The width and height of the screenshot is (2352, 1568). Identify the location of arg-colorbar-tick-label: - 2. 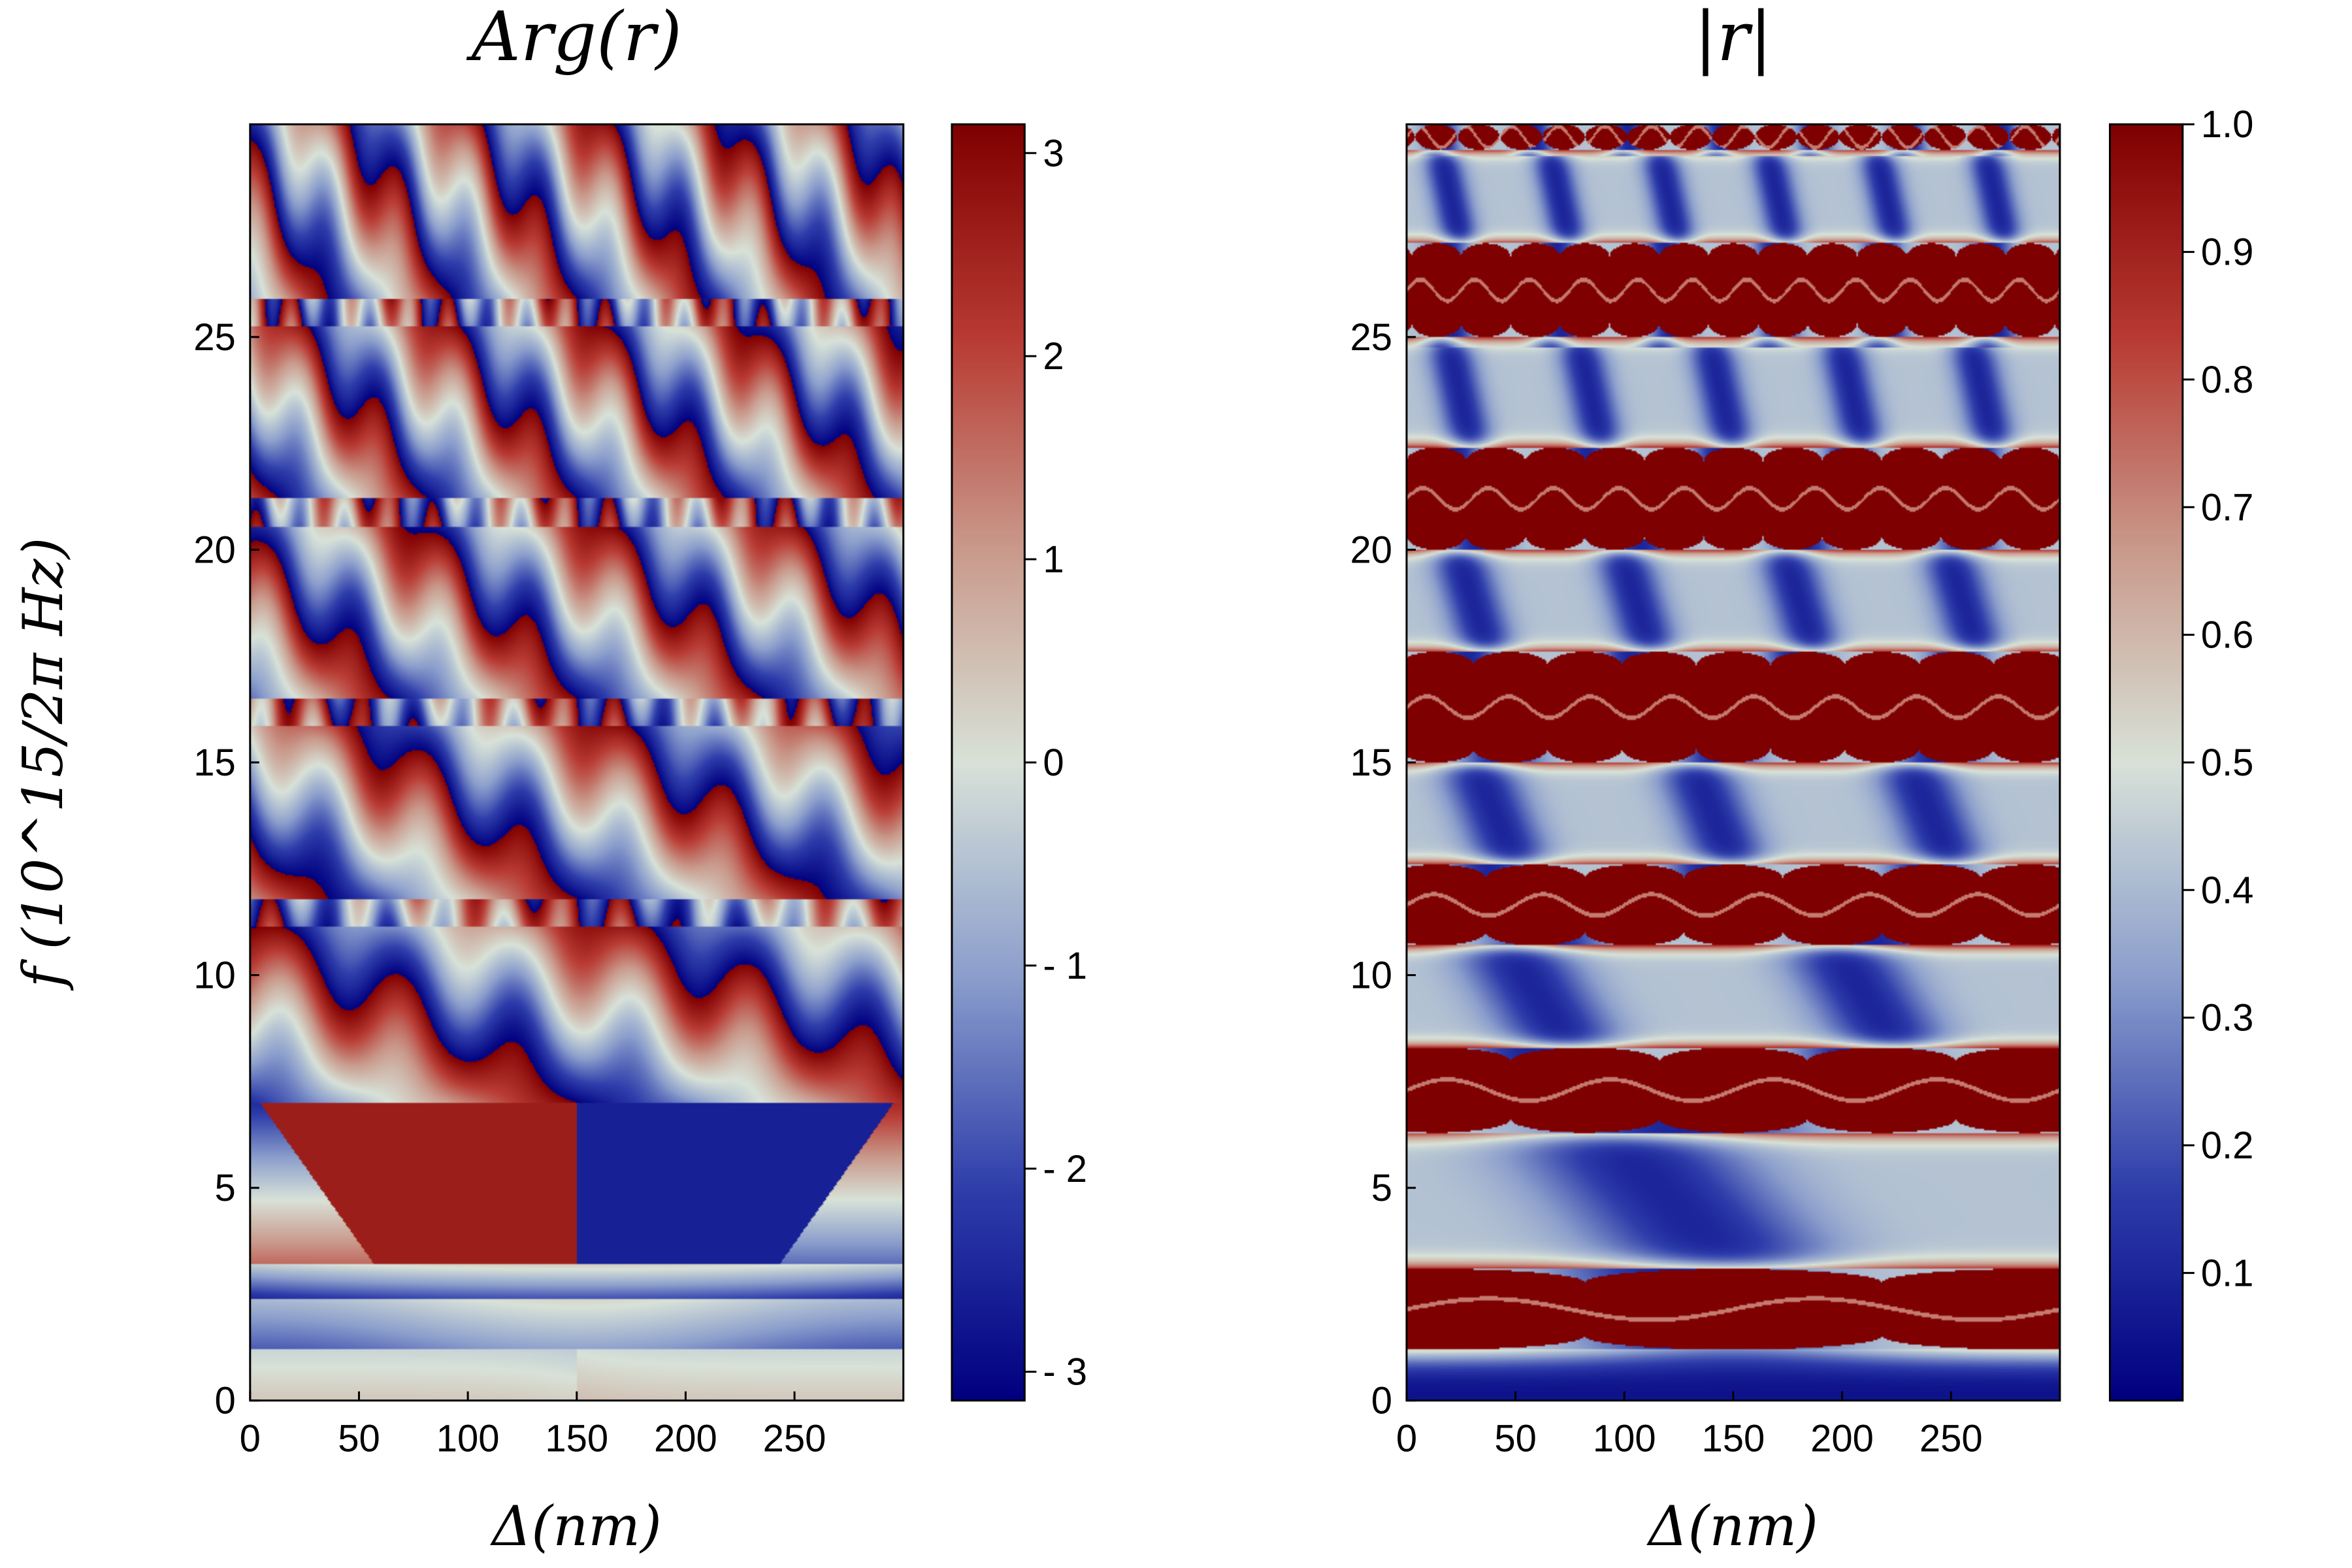
(1065, 1169).